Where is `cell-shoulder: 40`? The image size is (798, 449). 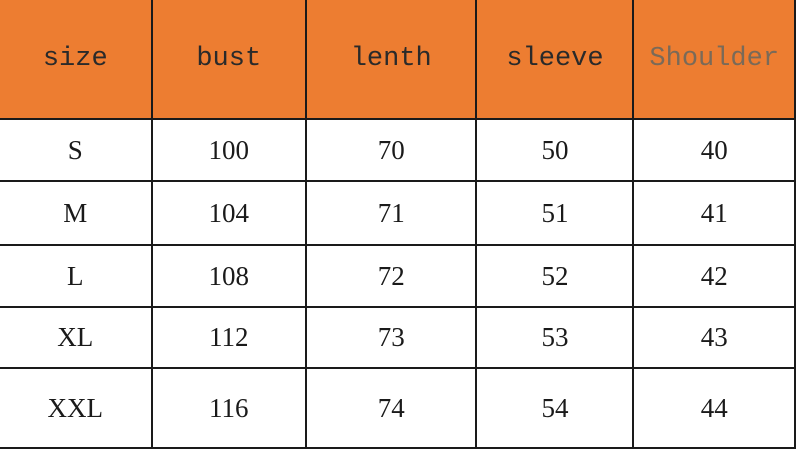 cell-shoulder: 40 is located at coordinates (714, 150).